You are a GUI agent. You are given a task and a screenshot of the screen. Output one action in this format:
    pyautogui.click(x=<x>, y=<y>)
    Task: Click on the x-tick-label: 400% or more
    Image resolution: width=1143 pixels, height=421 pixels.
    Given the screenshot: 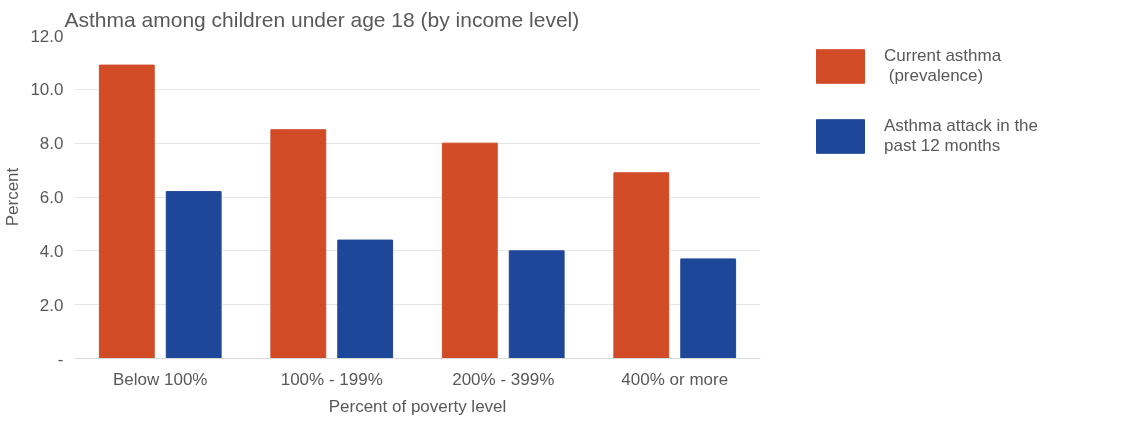 What is the action you would take?
    pyautogui.click(x=675, y=379)
    